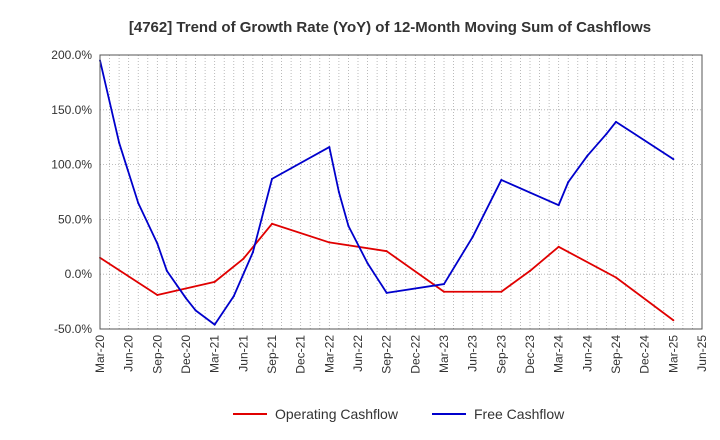 This screenshot has width=720, height=440. Describe the element at coordinates (71, 55) in the screenshot. I see `y-tick-label: 200.0%` at that location.